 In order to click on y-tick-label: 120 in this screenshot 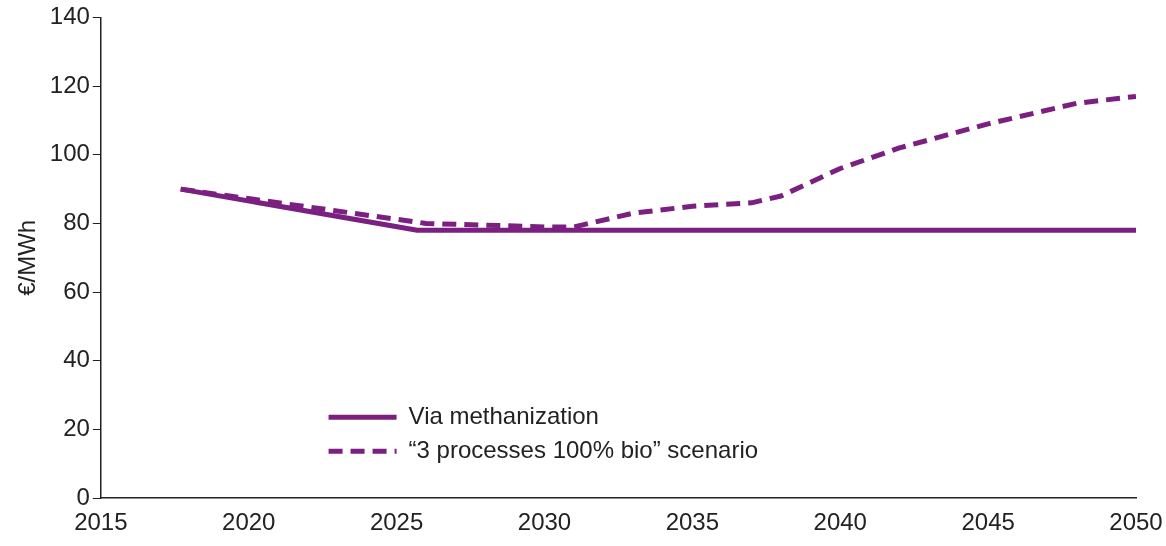, I will do `click(69, 84)`.